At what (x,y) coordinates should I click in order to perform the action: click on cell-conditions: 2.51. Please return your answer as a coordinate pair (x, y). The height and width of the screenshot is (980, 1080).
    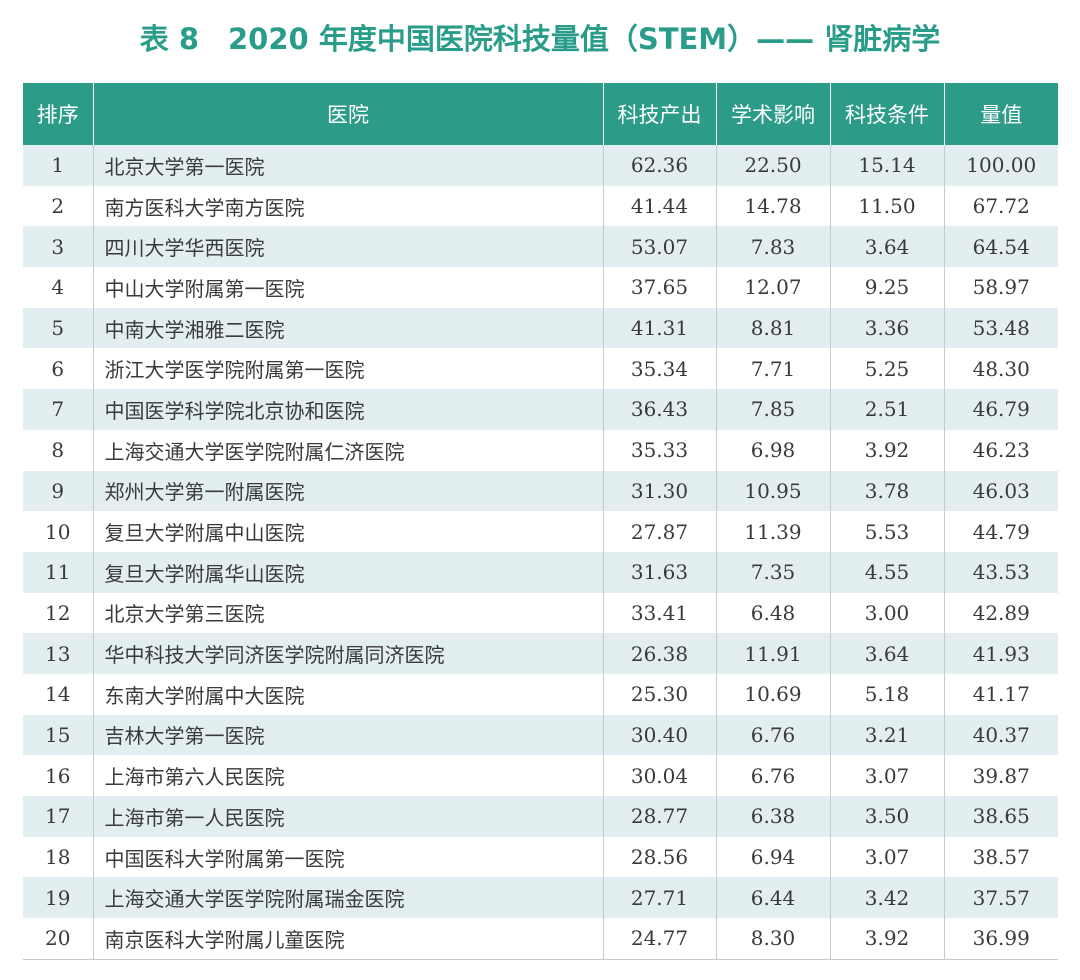
    Looking at the image, I should click on (886, 409).